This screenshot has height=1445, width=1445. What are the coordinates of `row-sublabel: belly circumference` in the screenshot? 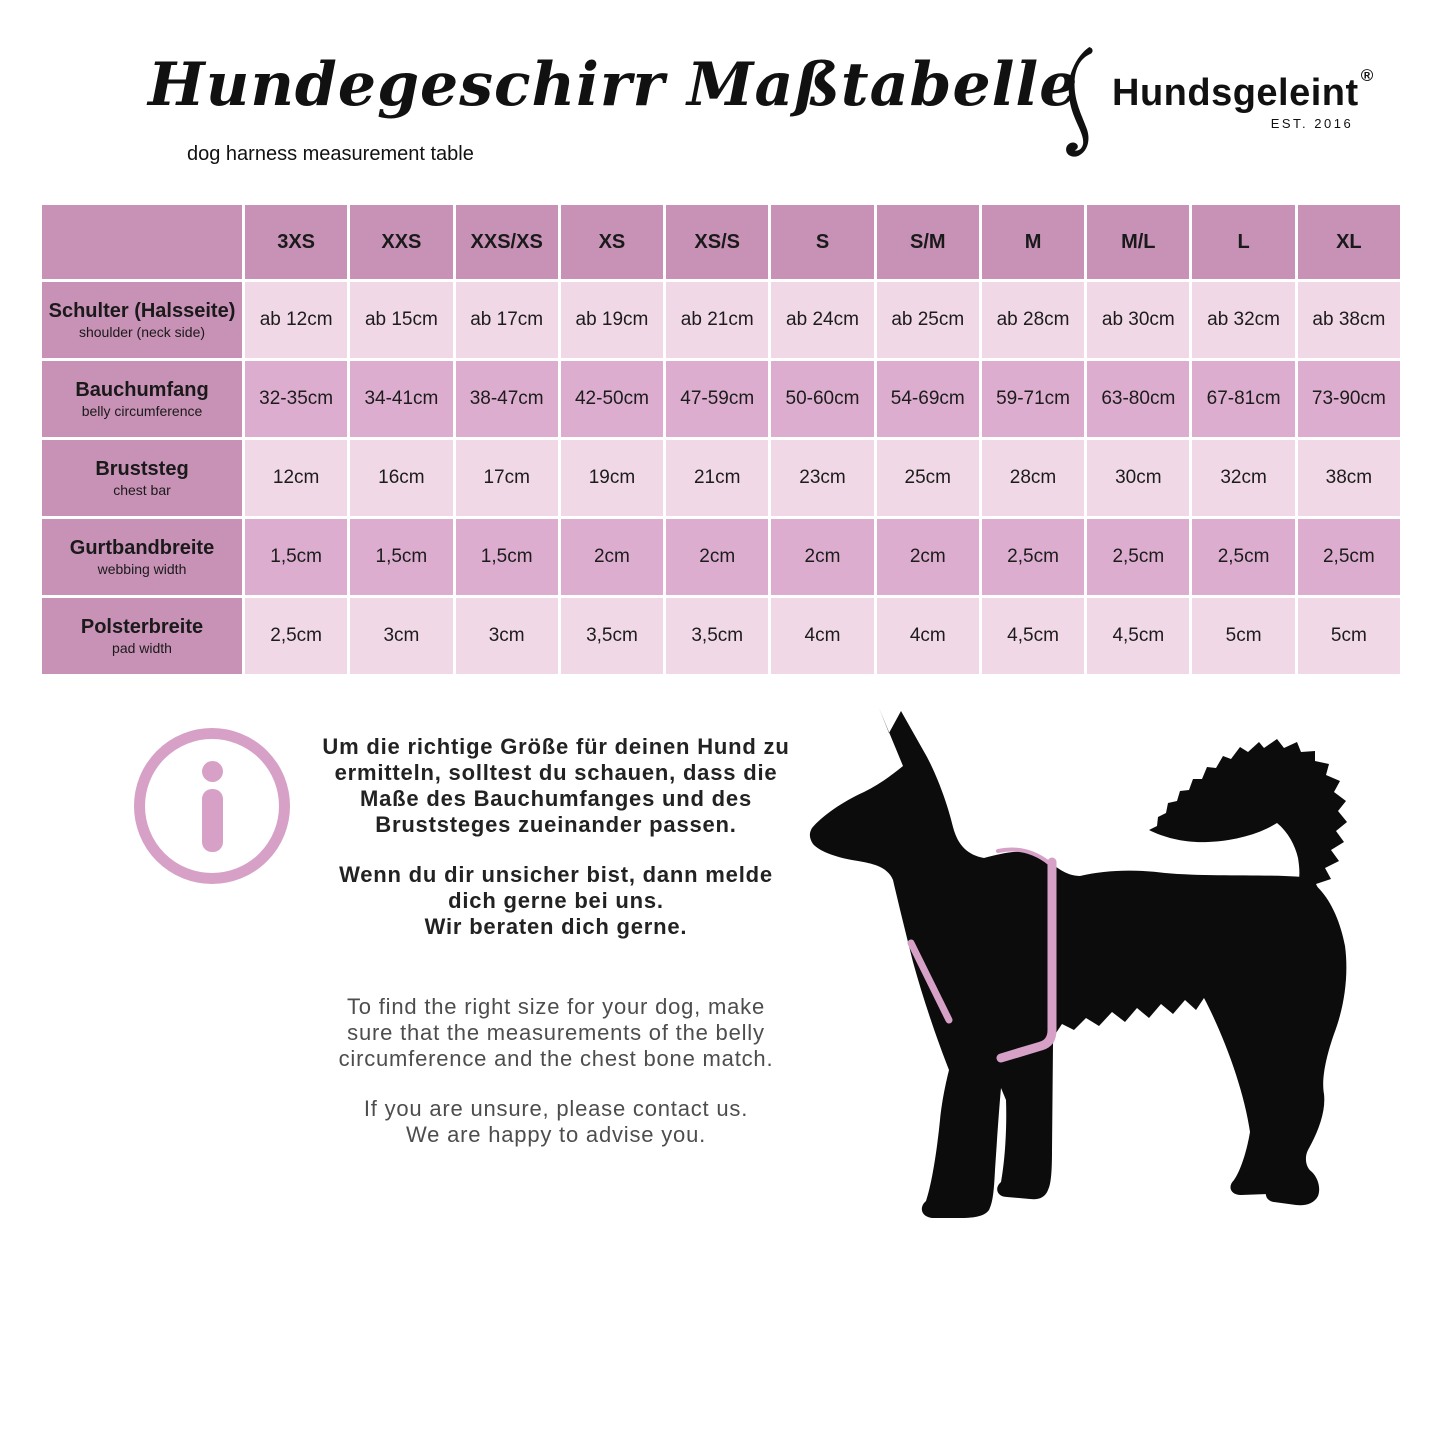 It's located at (142, 411).